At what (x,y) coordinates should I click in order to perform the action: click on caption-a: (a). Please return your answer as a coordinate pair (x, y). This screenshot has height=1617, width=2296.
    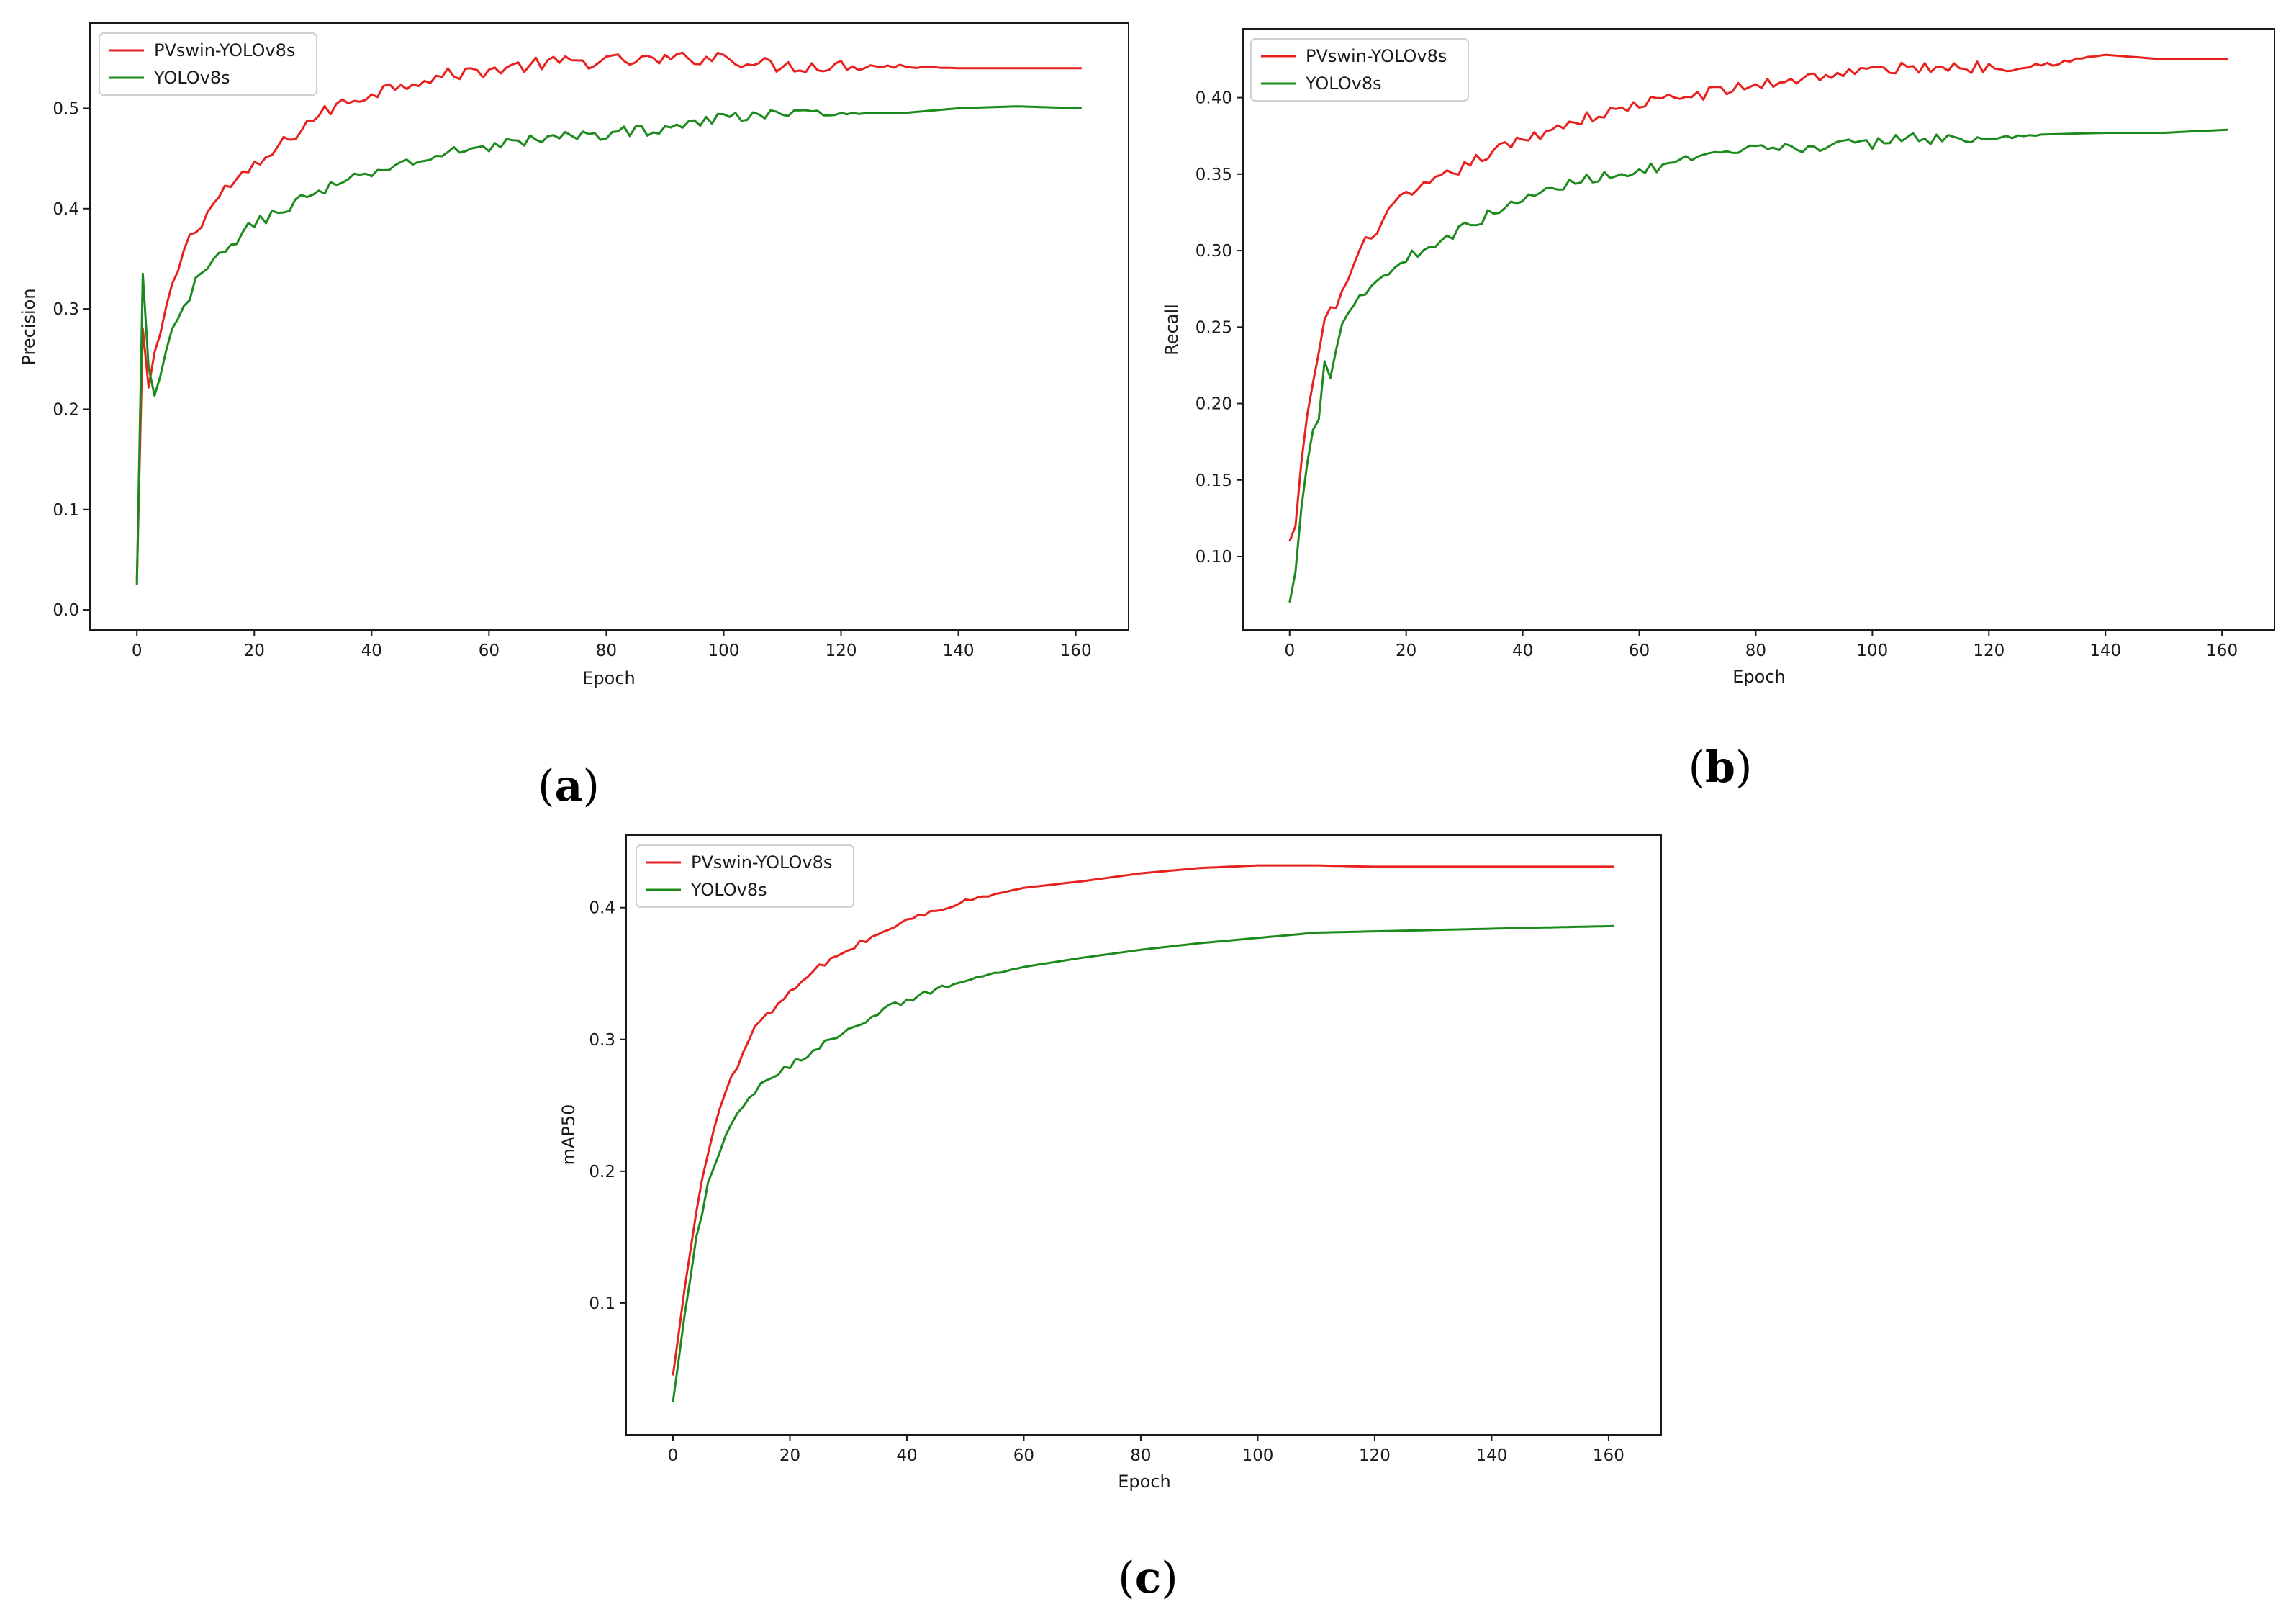
    Looking at the image, I should click on (569, 786).